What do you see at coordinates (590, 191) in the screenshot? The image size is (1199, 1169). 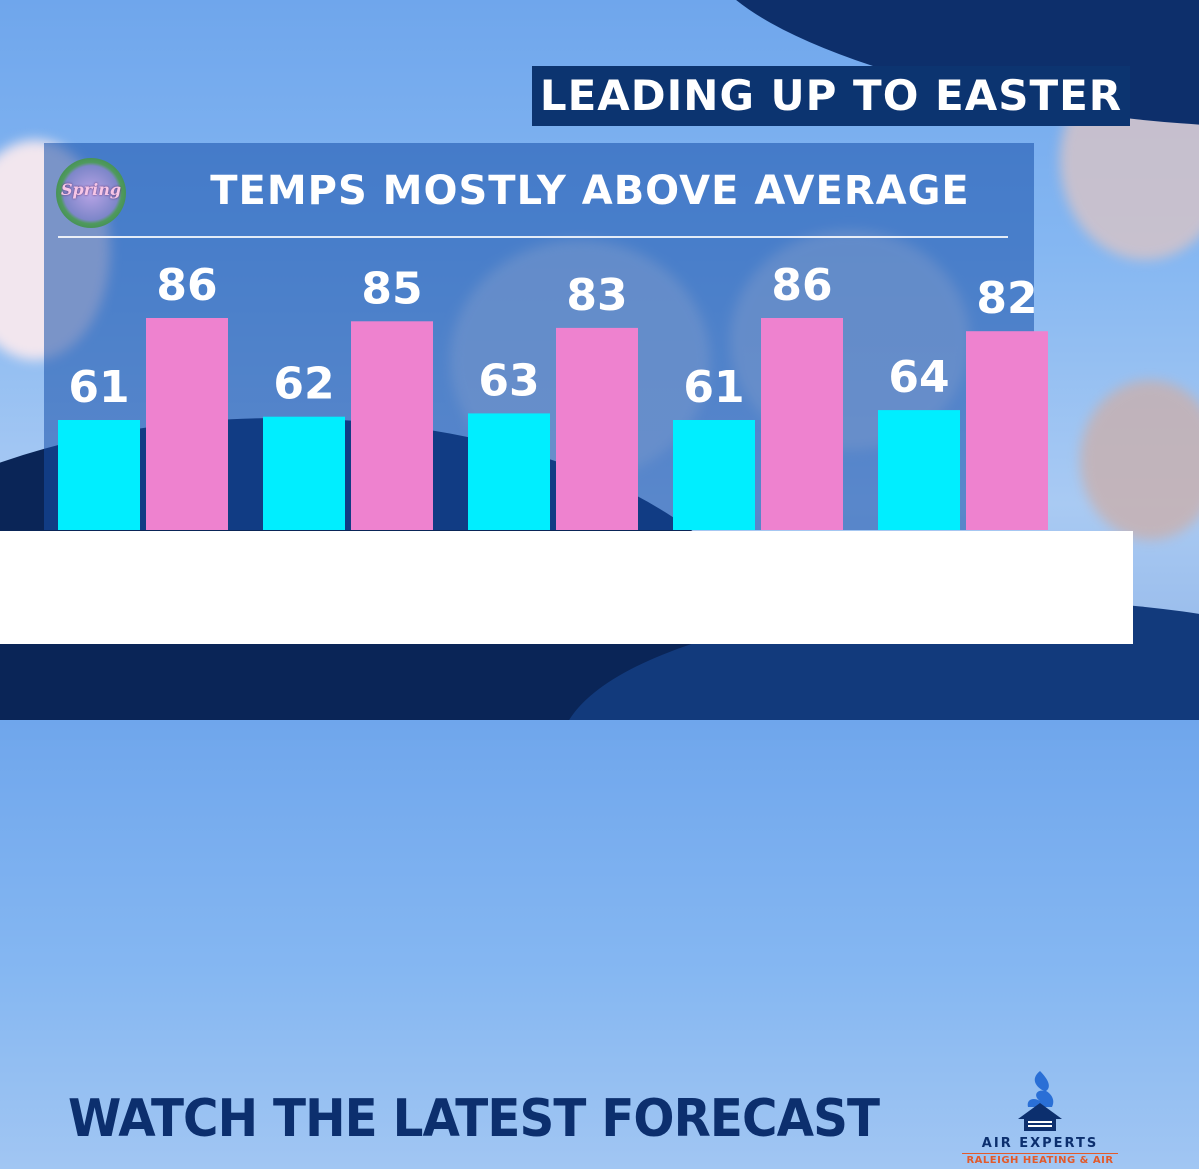 I see `chart-title: TEMPS MOSTLY ABOVE AVERAGE` at bounding box center [590, 191].